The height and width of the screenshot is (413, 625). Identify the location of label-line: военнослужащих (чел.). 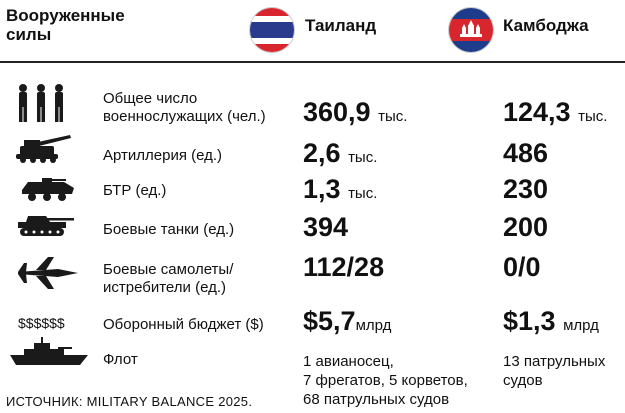
(184, 116).